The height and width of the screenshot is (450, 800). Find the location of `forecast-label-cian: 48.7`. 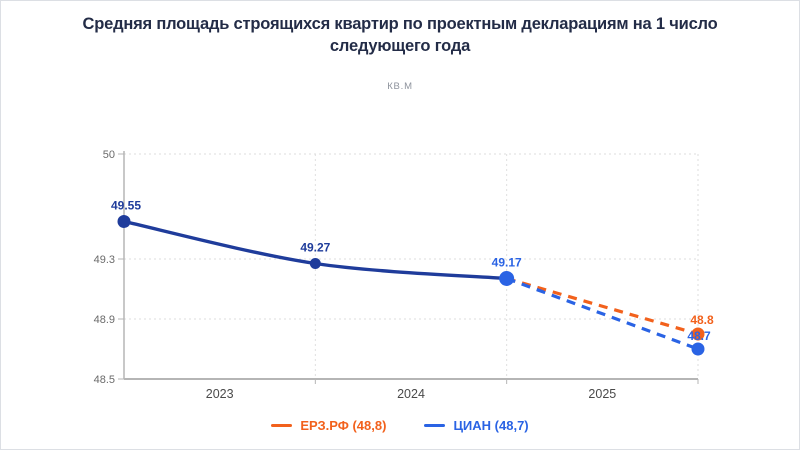

forecast-label-cian: 48.7 is located at coordinates (699, 336).